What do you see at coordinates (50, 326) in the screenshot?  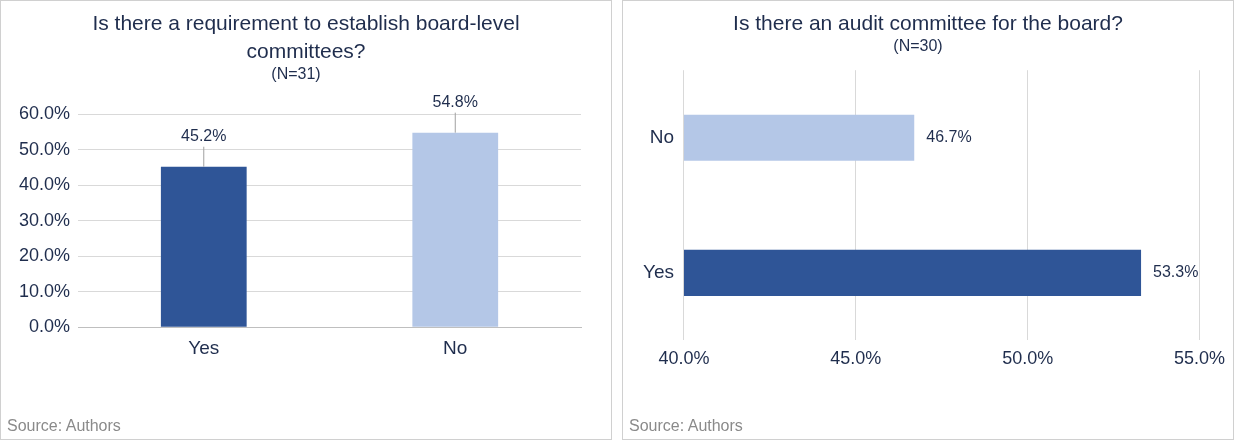 I see `y-tick-label: 0.0%` at bounding box center [50, 326].